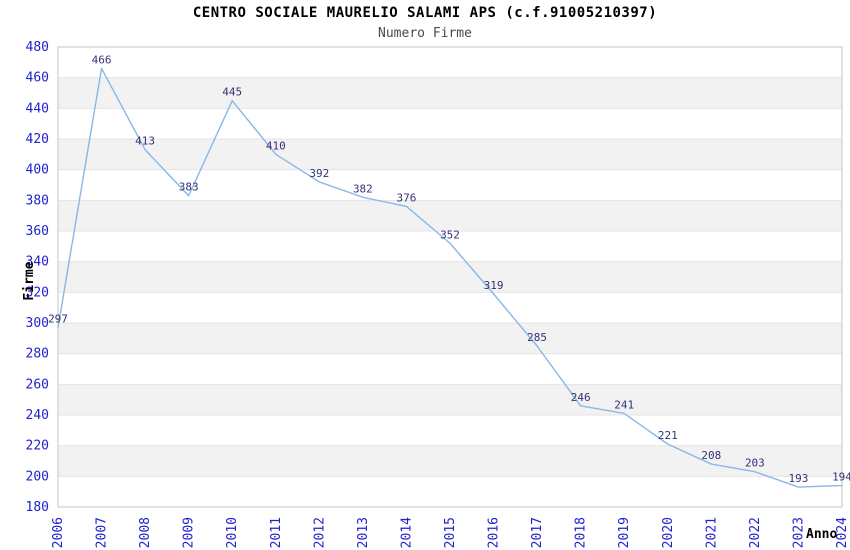 Image resolution: width=850 pixels, height=550 pixels. Describe the element at coordinates (37, 446) in the screenshot. I see `y-tick-label: 220` at that location.